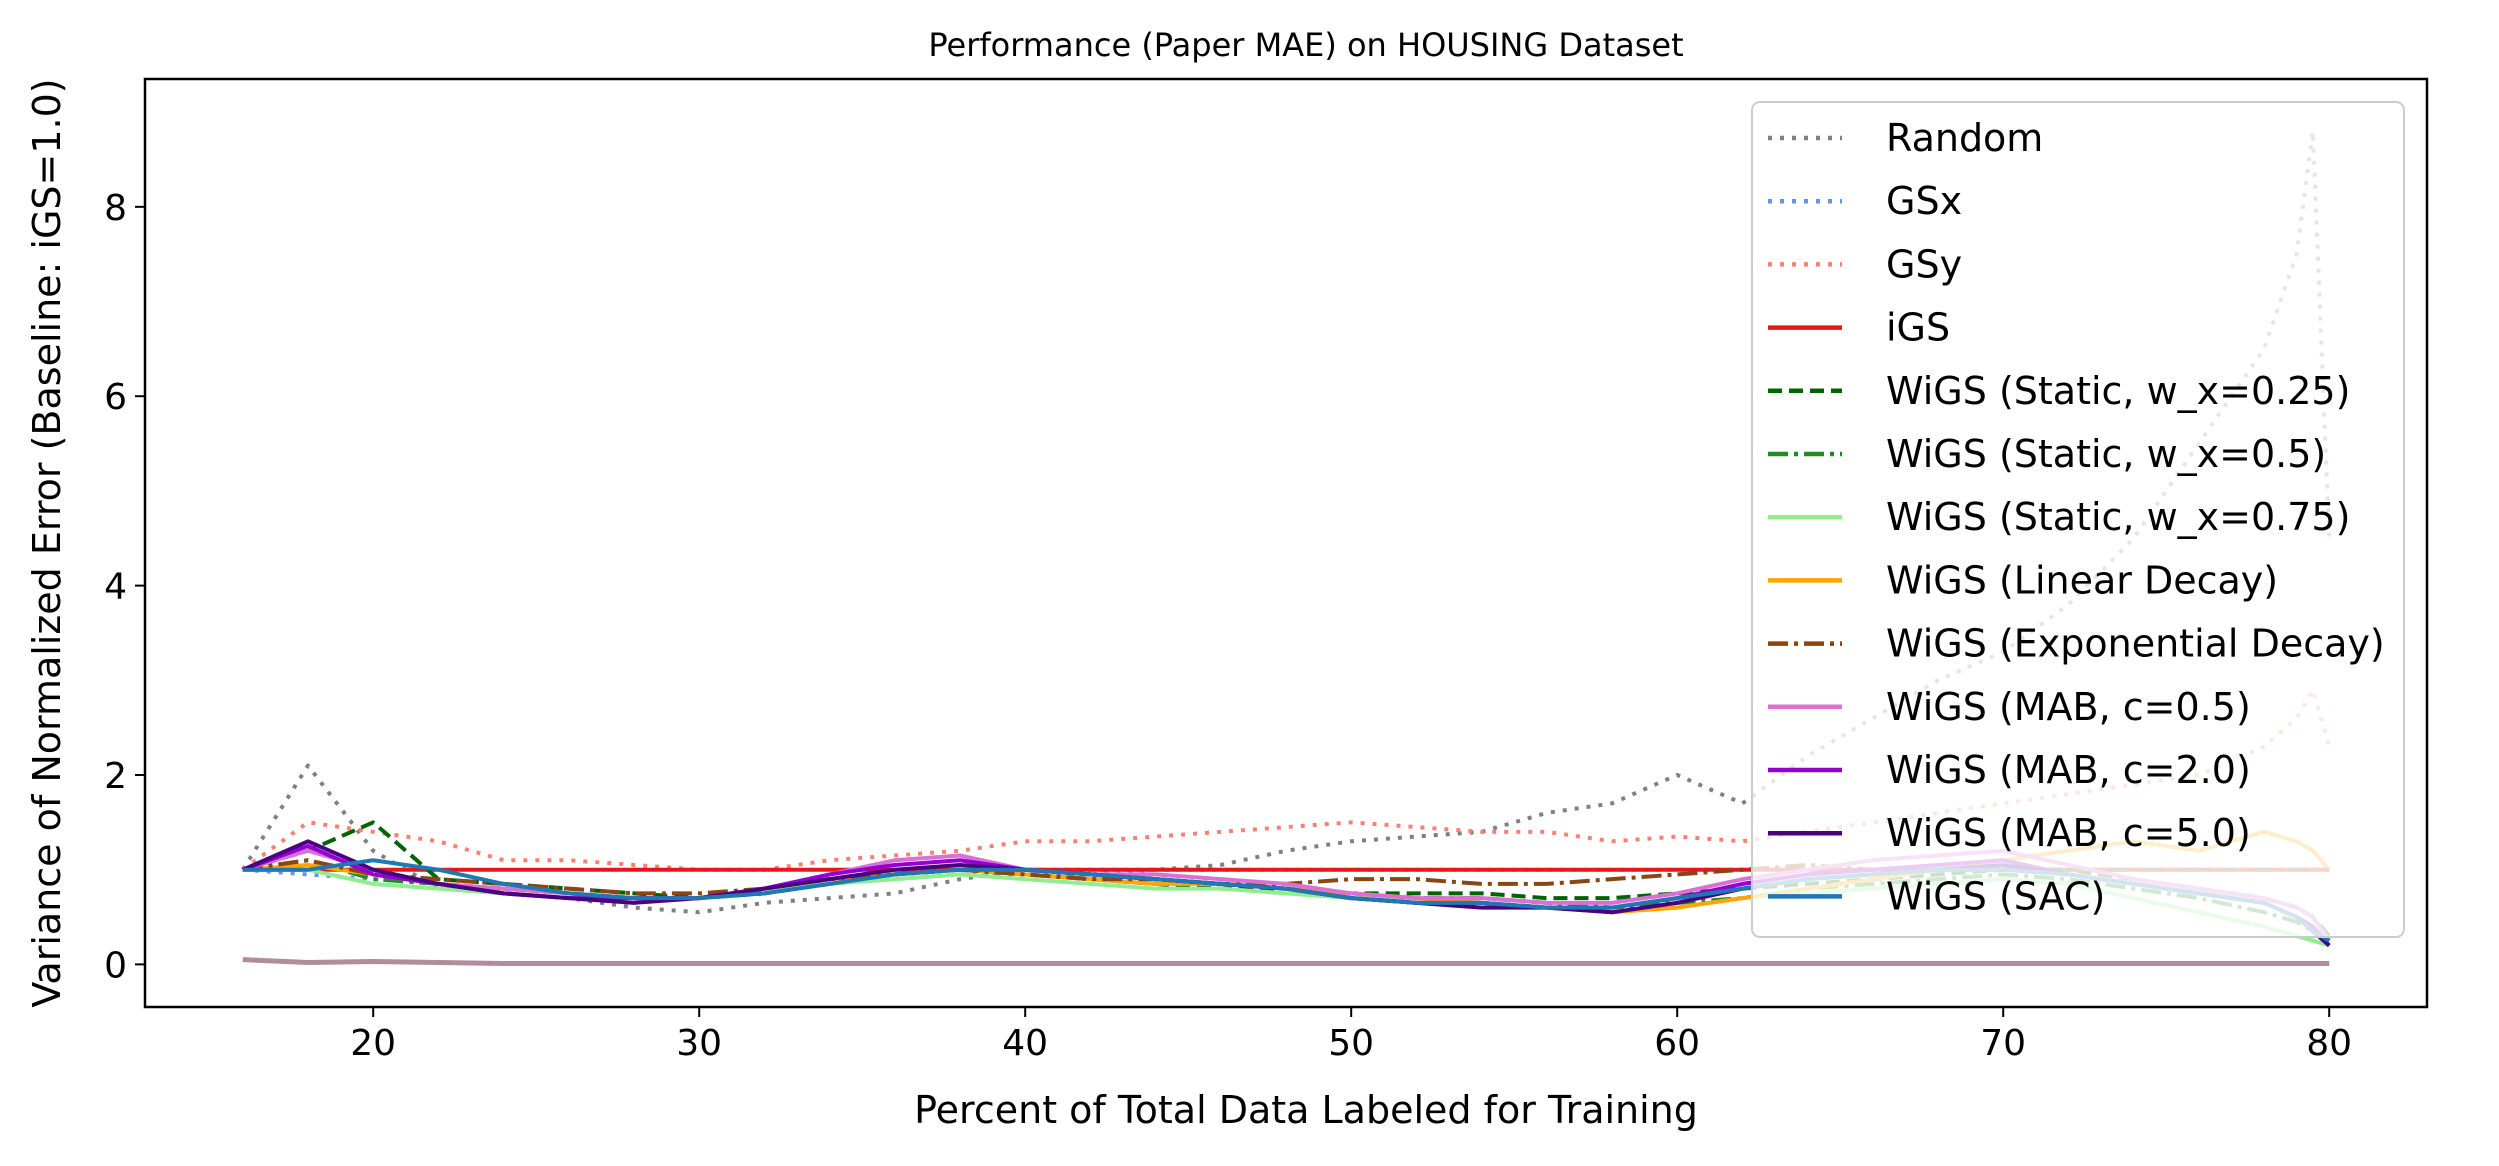 Image resolution: width=2499 pixels, height=1166 pixels. I want to click on legend-label: iGS, so click(1918, 328).